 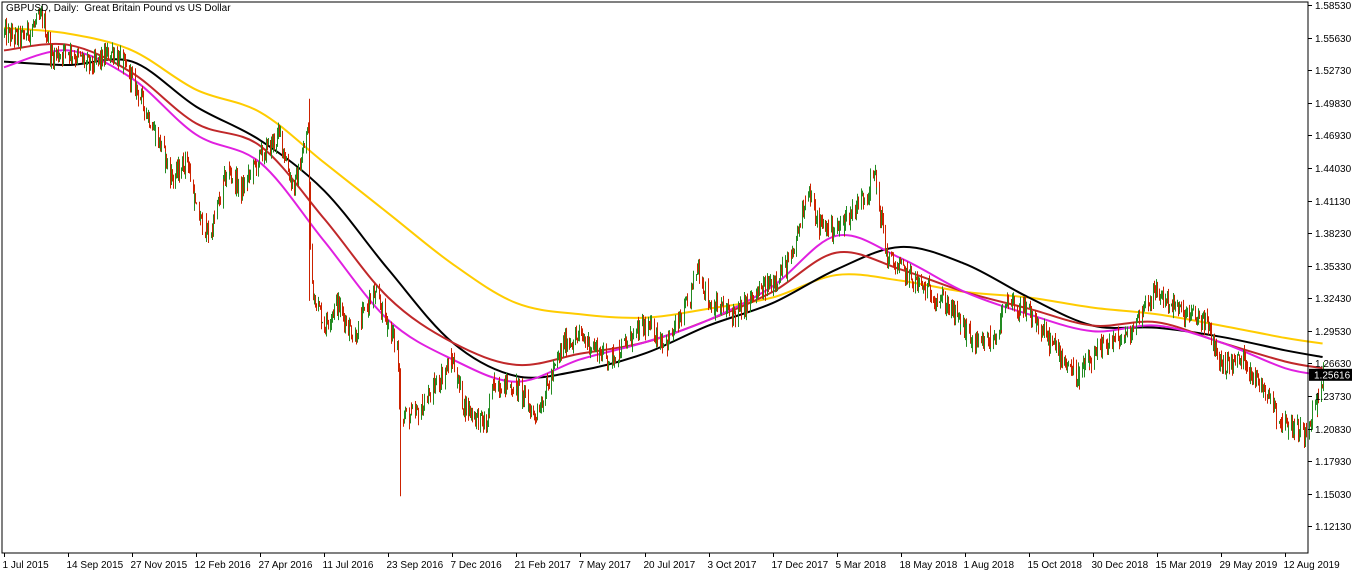 I want to click on y-tick-label: 1.29530, so click(x=1333, y=332).